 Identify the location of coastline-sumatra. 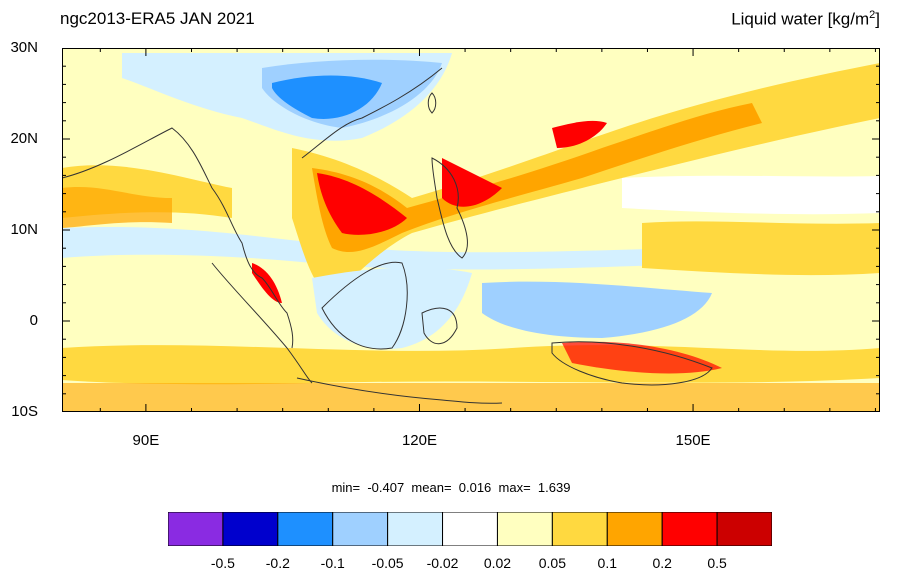
(262, 323).